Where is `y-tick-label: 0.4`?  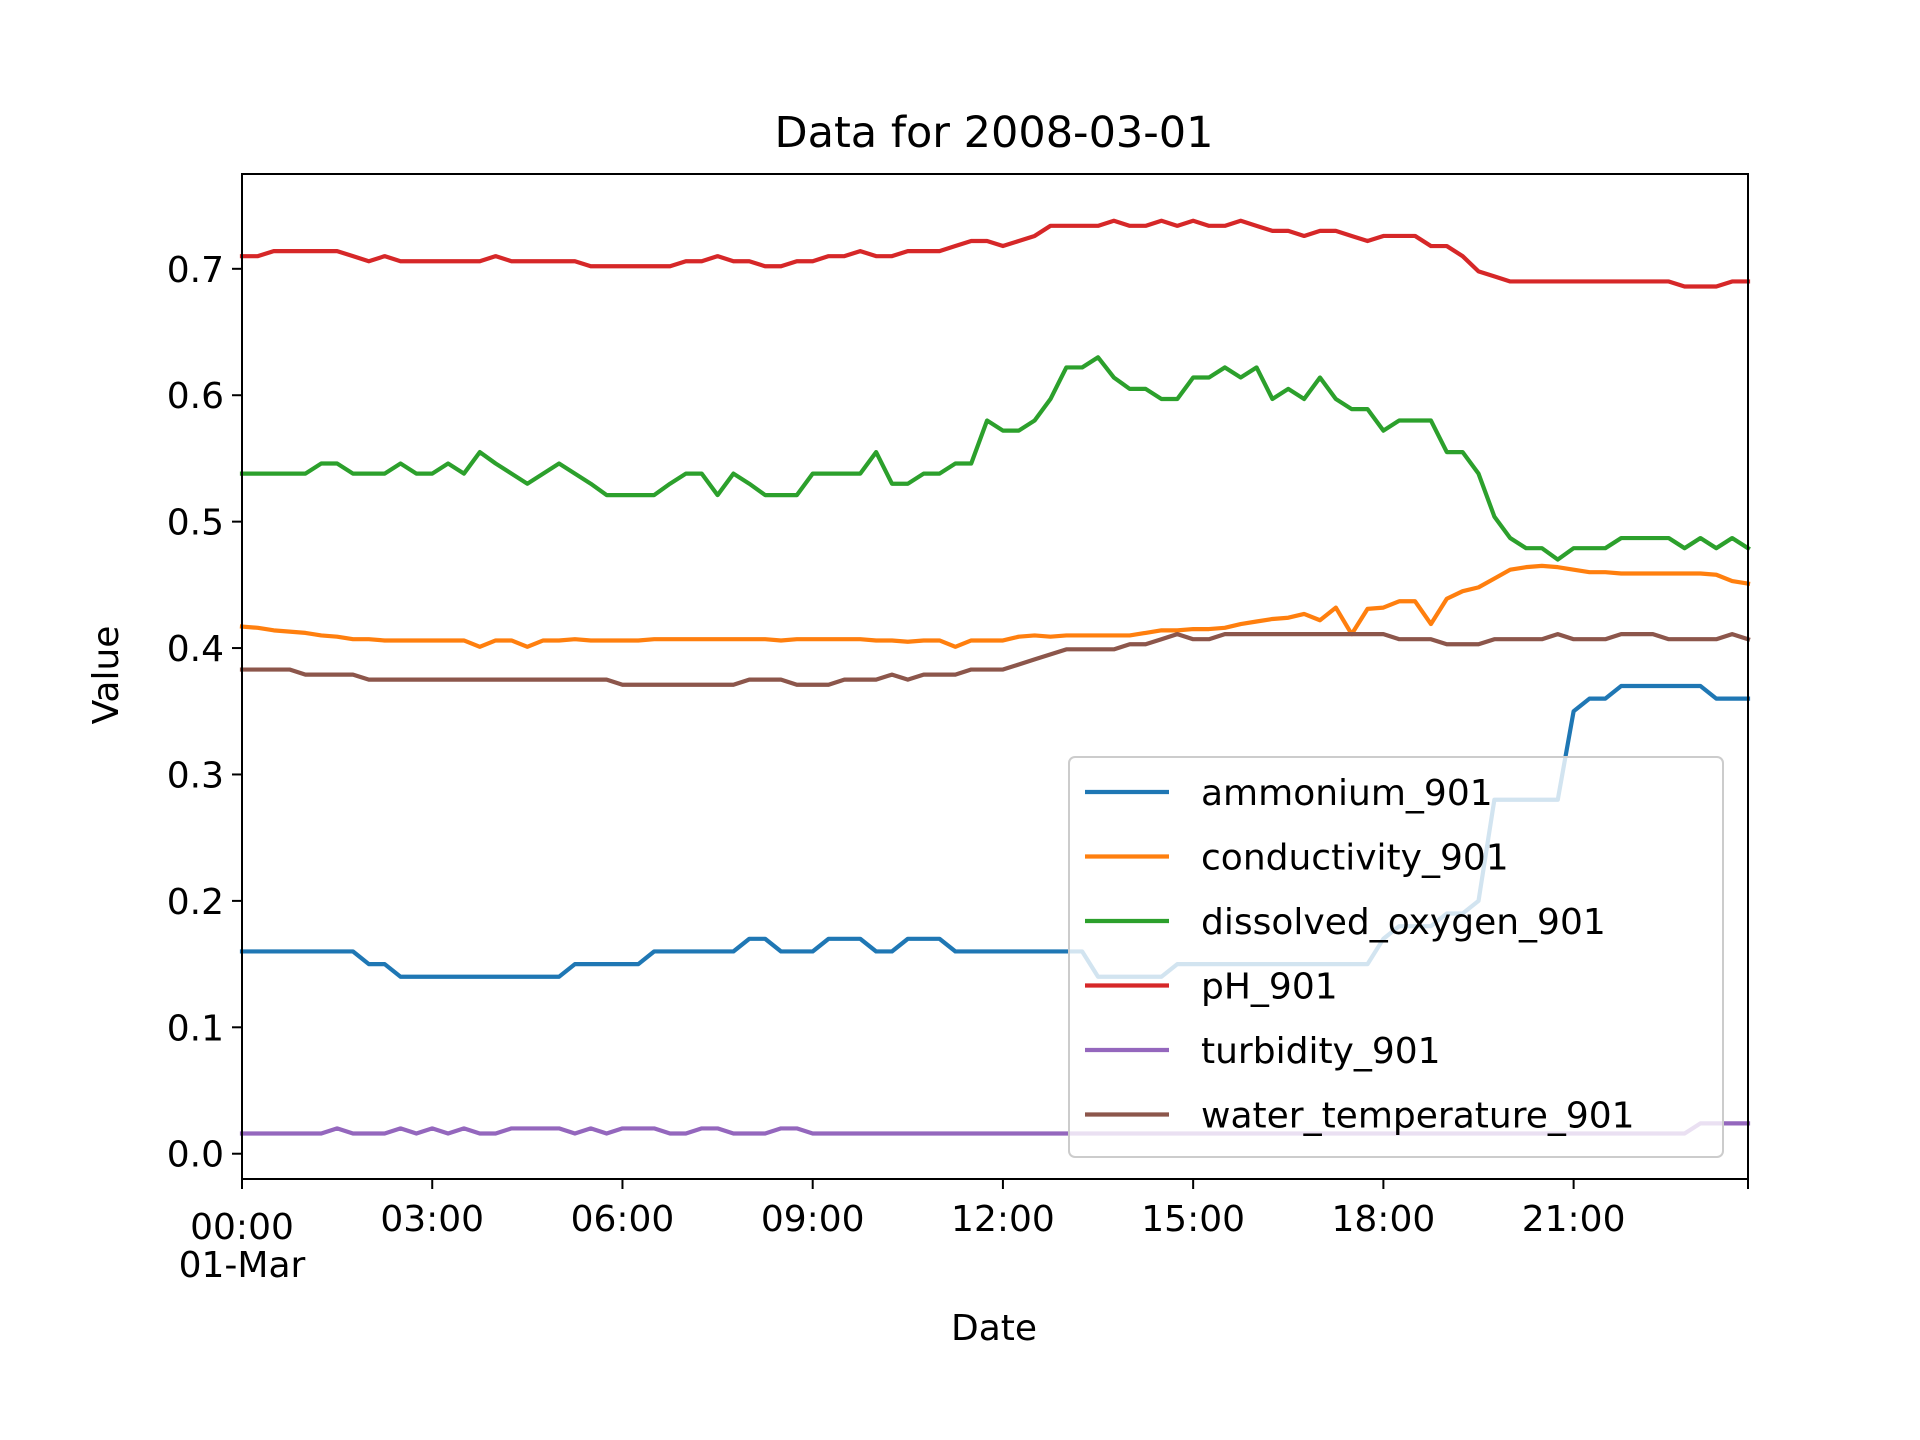 y-tick-label: 0.4 is located at coordinates (195, 649).